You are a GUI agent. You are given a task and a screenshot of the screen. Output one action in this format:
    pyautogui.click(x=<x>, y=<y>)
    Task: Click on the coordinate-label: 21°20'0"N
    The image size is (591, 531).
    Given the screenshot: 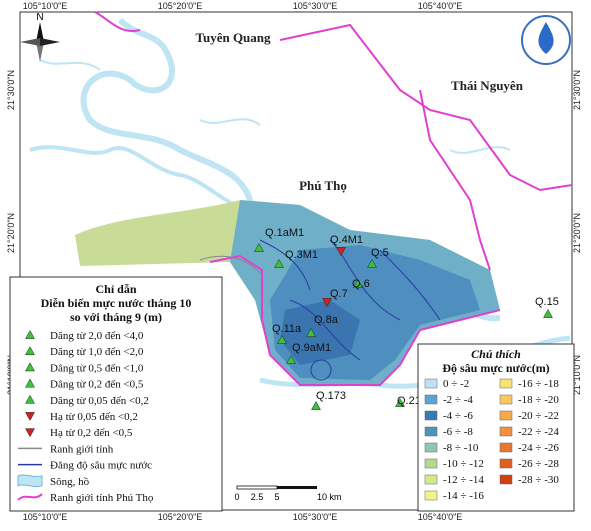 What is the action you would take?
    pyautogui.click(x=577, y=233)
    